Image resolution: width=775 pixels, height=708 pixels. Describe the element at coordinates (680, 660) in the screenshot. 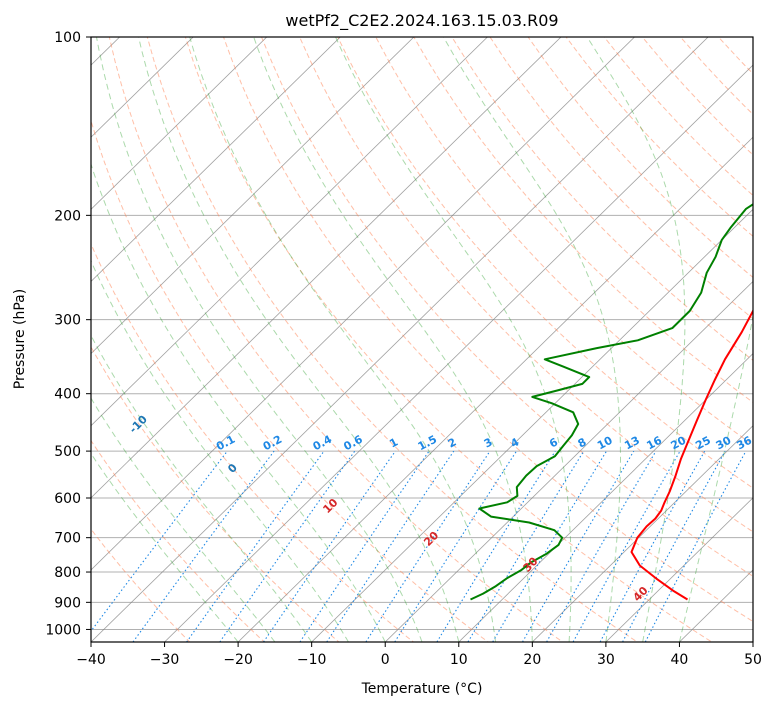

I see `x-tick-label: 40` at that location.